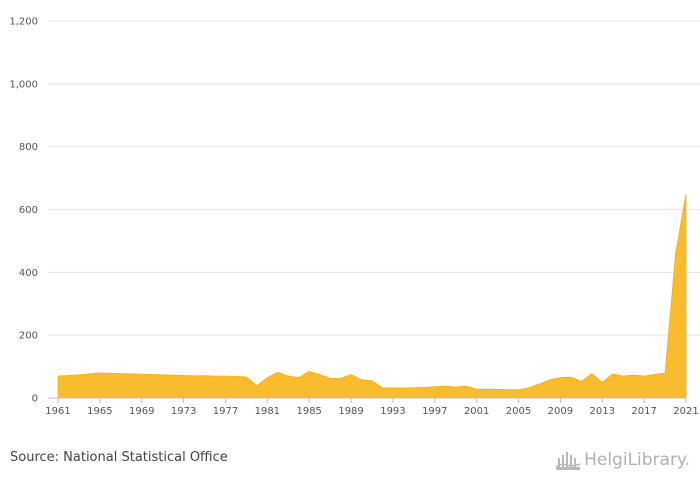  What do you see at coordinates (28, 210) in the screenshot?
I see `y-tick-label: 600` at bounding box center [28, 210].